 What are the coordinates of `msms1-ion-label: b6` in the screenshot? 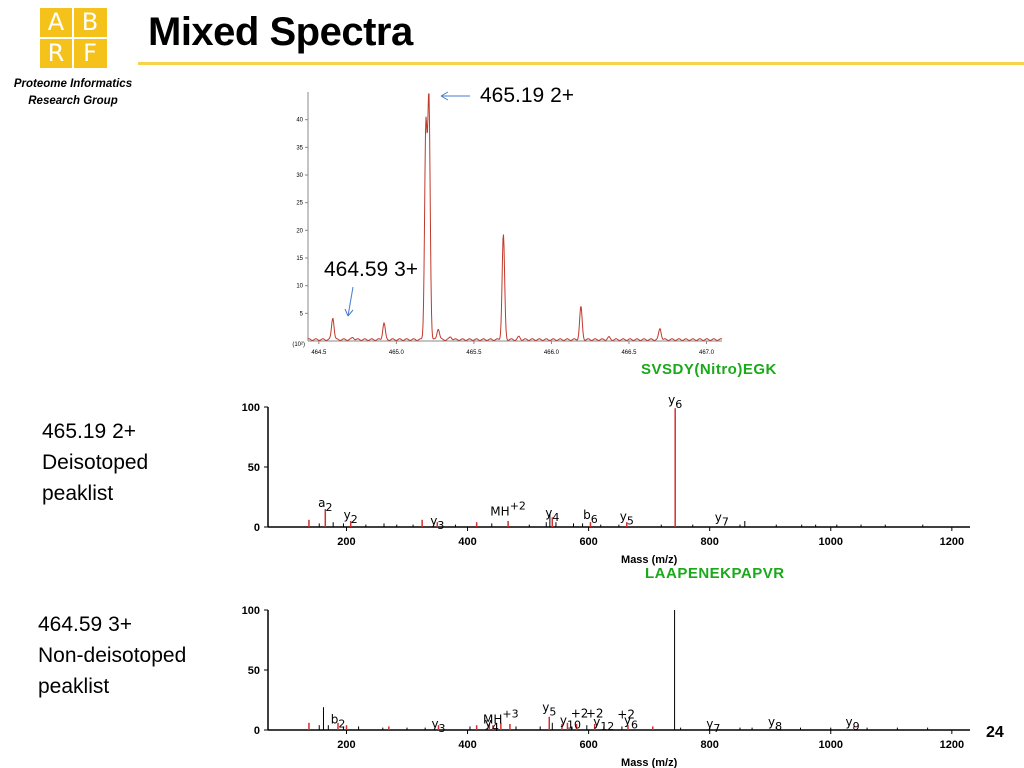 It's located at (590, 517).